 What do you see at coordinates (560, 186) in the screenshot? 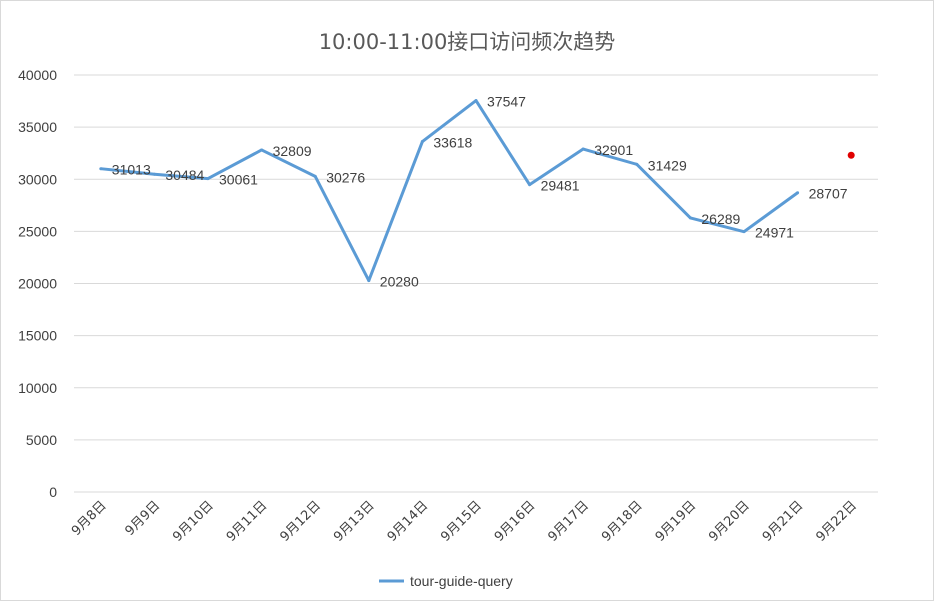
I see `data-label: 29481` at bounding box center [560, 186].